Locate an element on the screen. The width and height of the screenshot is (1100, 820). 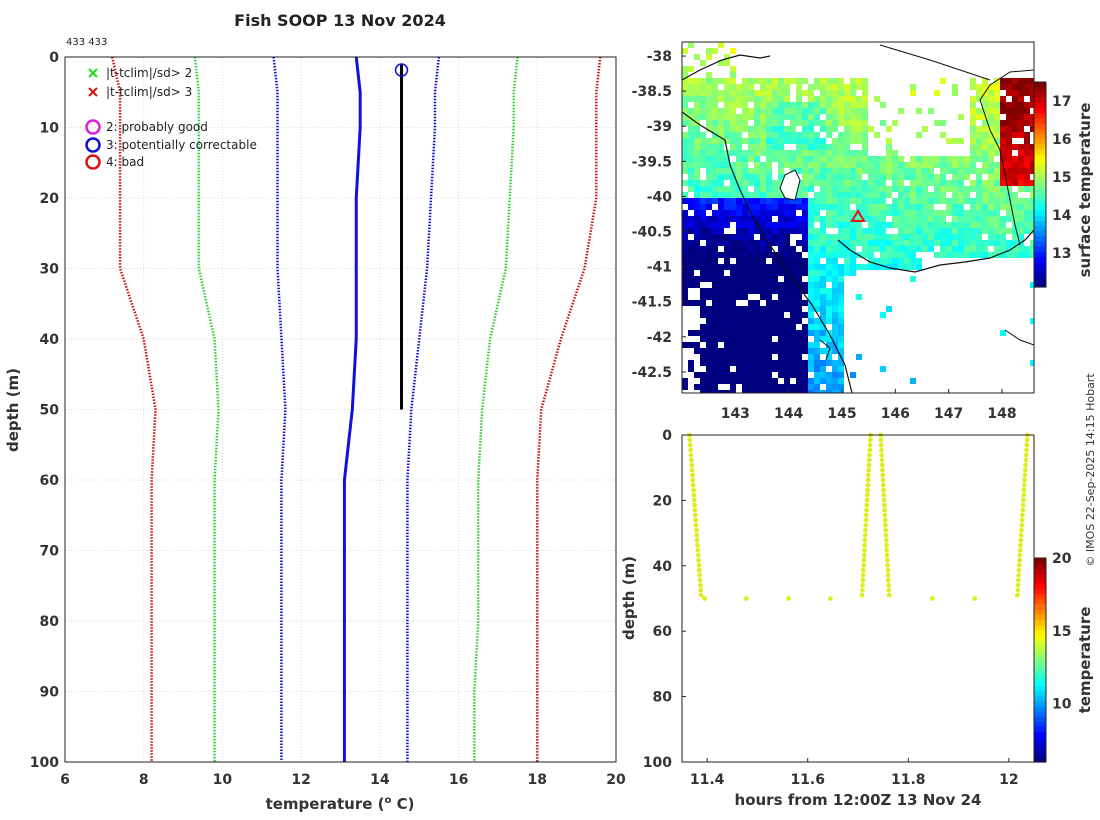
colorbar-tick-label: 10 is located at coordinates (1062, 705).